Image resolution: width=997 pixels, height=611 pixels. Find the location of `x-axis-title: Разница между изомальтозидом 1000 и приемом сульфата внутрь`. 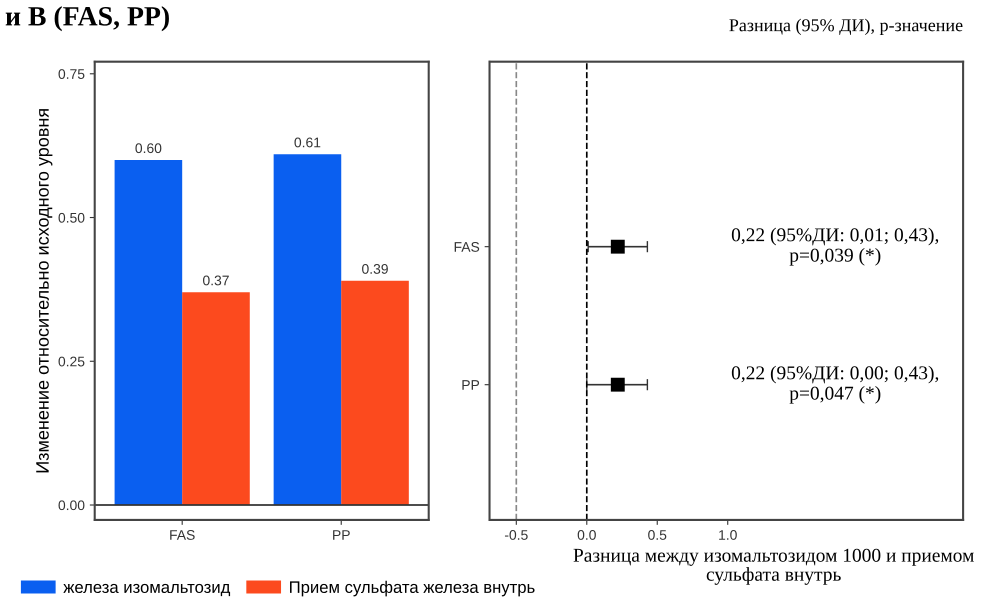

x-axis-title: Разница между изомальтозидом 1000 и приемом сульфата внутрь is located at coordinates (774, 566).